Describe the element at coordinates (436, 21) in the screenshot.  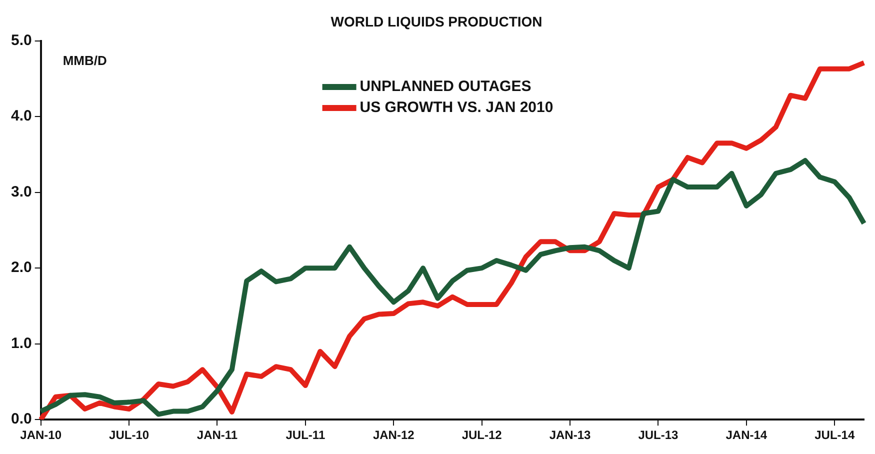
I see `chart-title: WORLD LIQUIDS PRODUCTION` at that location.